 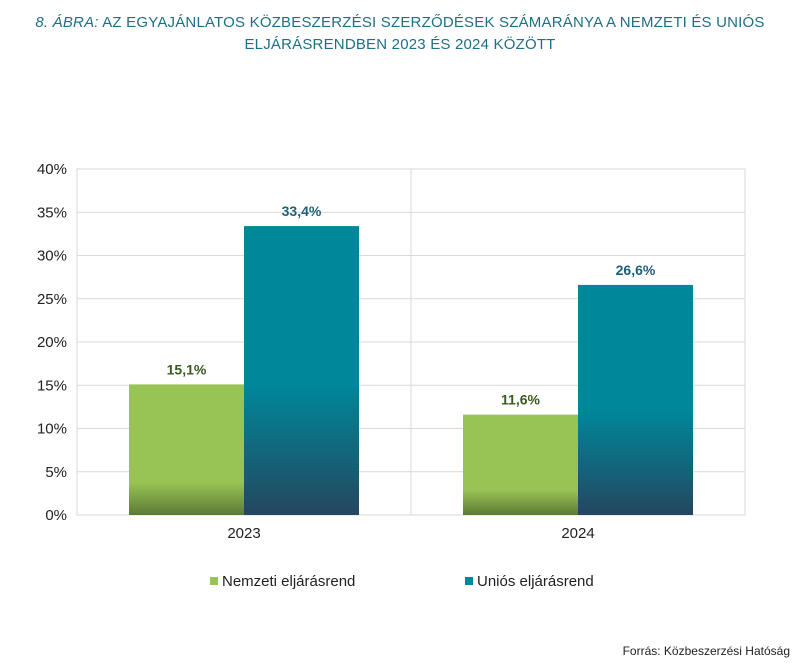 I want to click on legend-label: Nemzeti eljárásrend, so click(x=288, y=581).